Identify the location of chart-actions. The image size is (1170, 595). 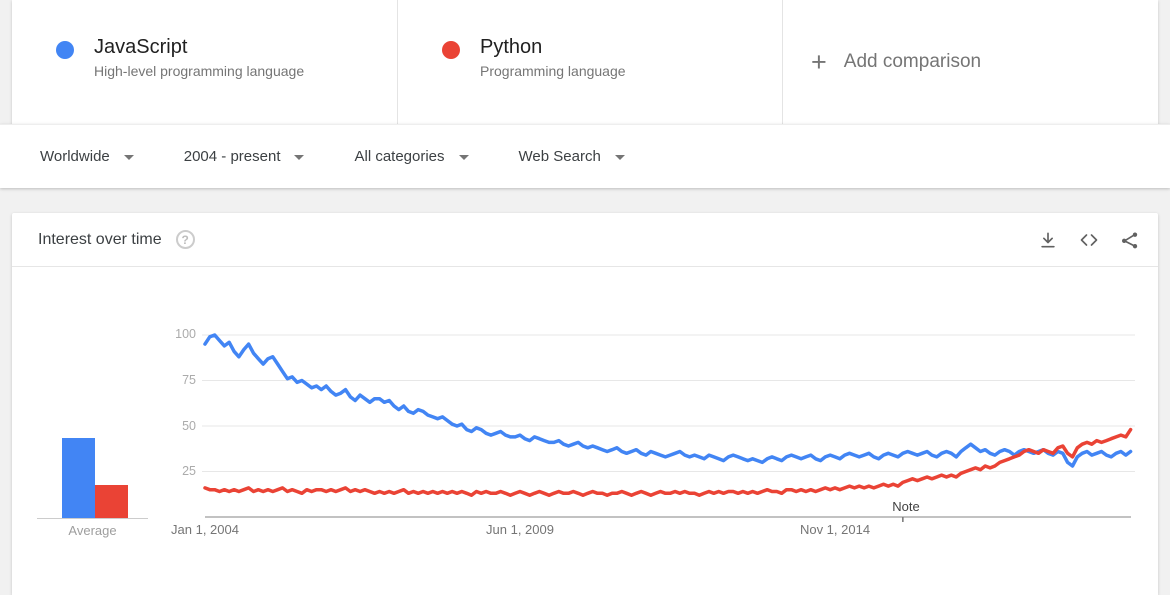
(1089, 240).